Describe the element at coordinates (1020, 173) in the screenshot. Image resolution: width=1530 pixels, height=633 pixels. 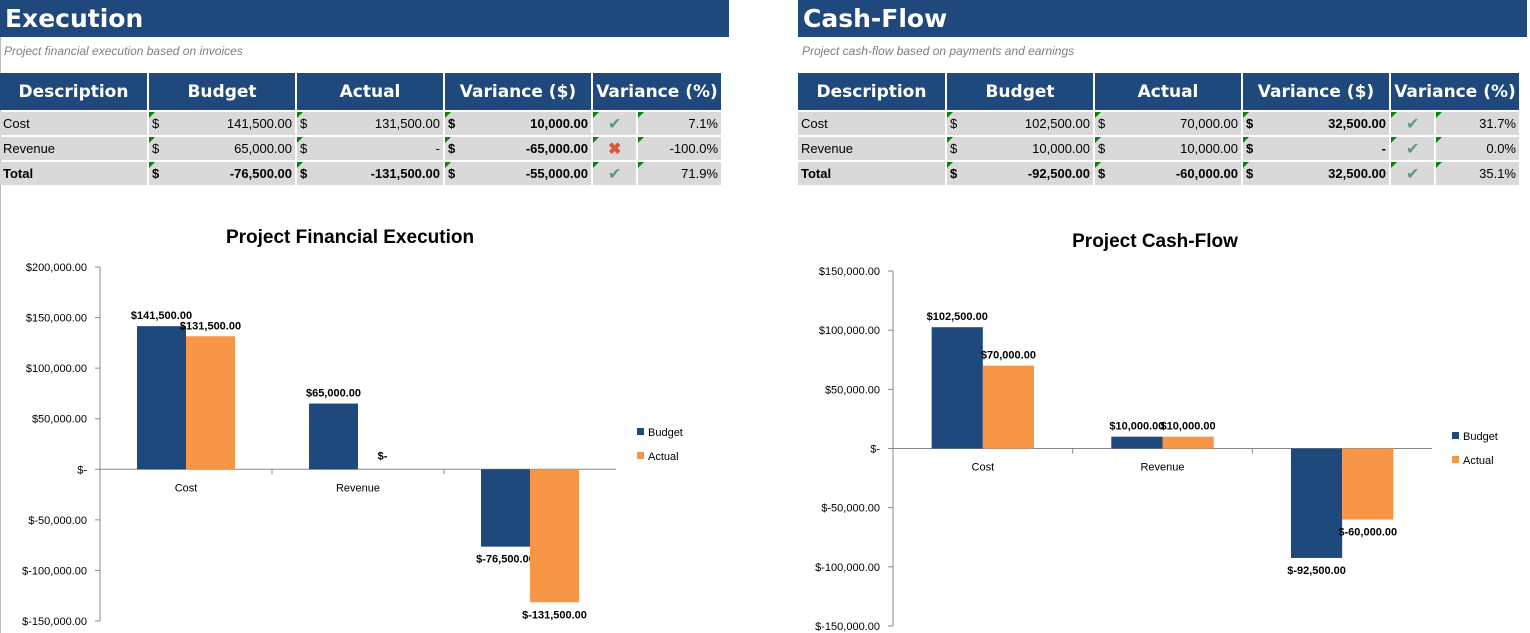
I see `cell-budget: $ -92,500.00` at that location.